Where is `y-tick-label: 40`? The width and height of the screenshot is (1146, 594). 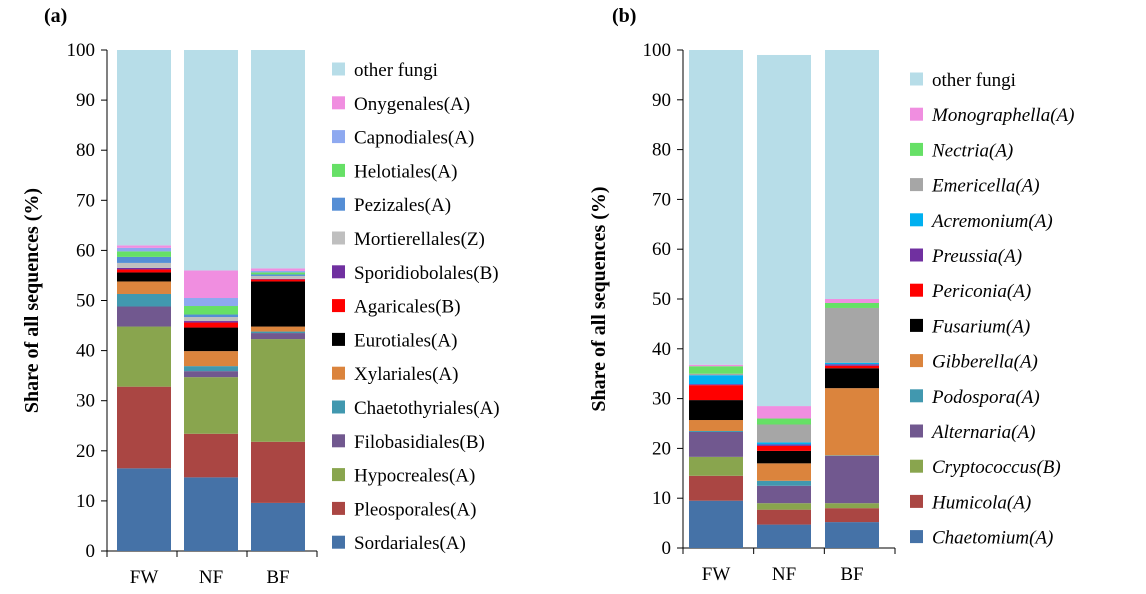 y-tick-label: 40 is located at coordinates (85, 351).